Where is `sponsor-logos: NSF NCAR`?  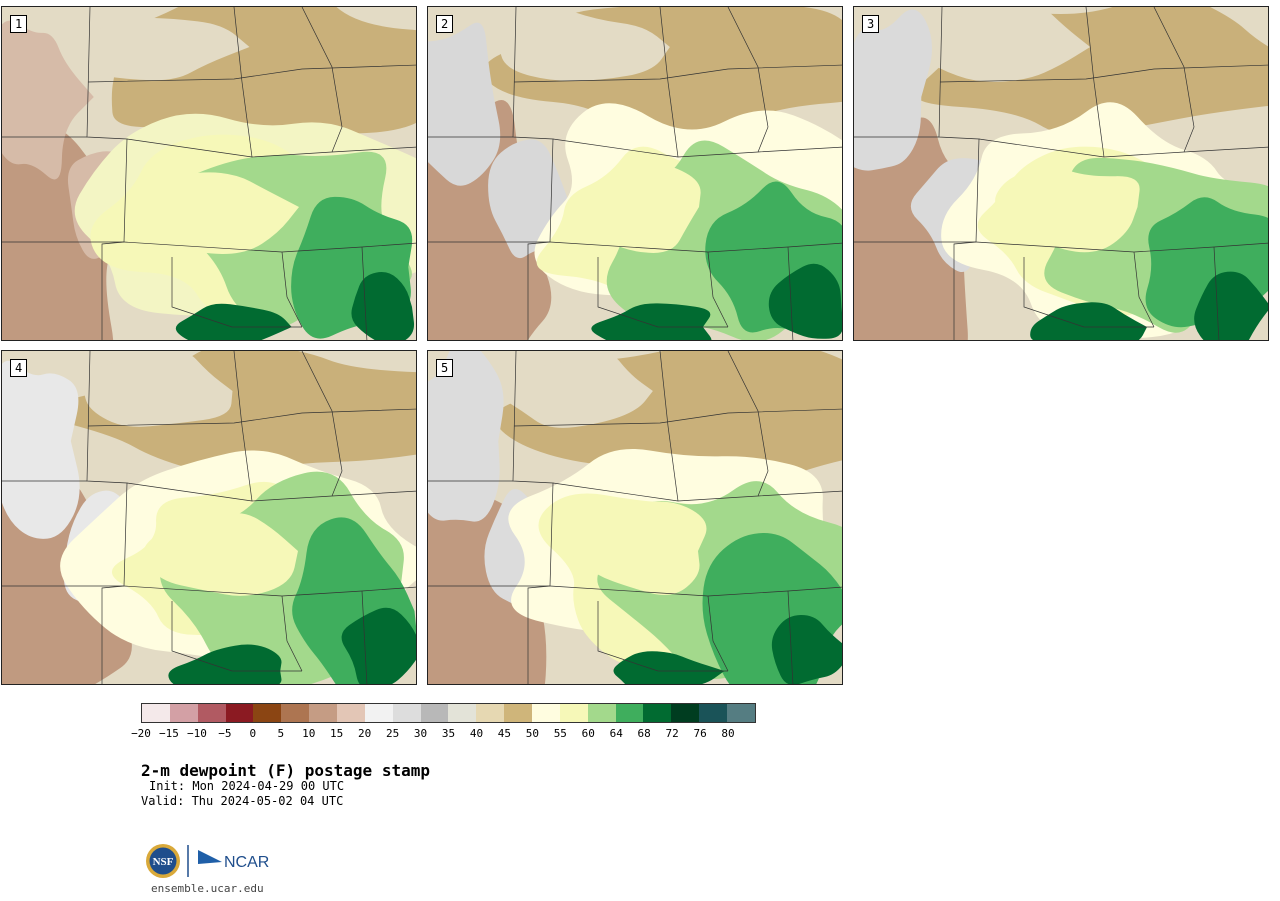
sponsor-logos: NSF NCAR is located at coordinates (214, 861).